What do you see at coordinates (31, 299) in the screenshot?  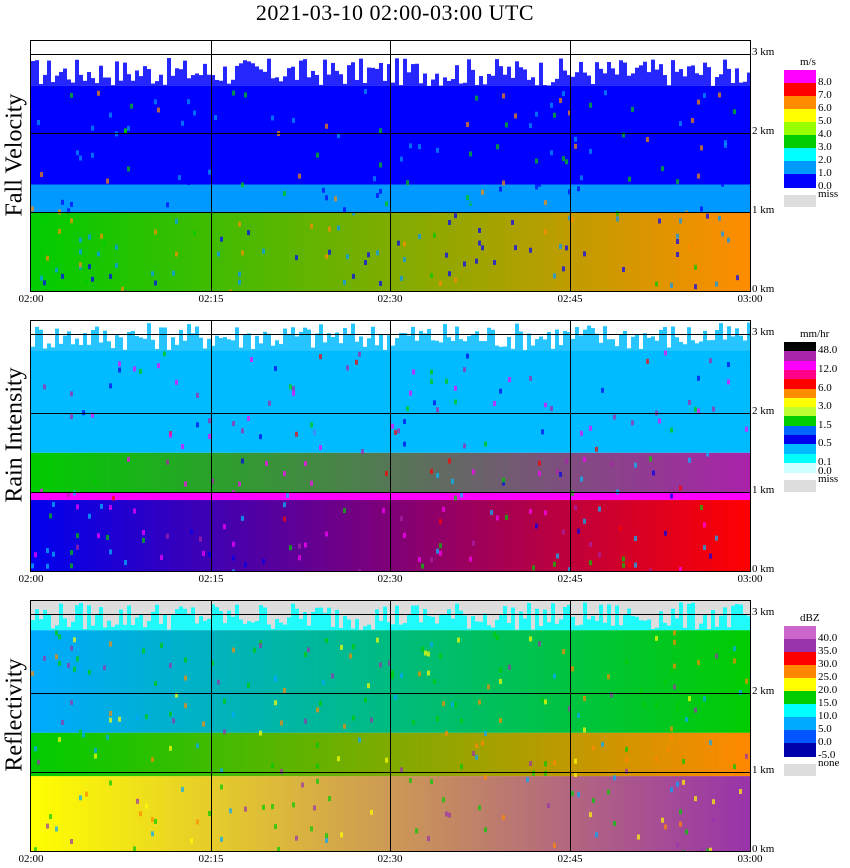 I see `x-tick-label: 02:00` at bounding box center [31, 299].